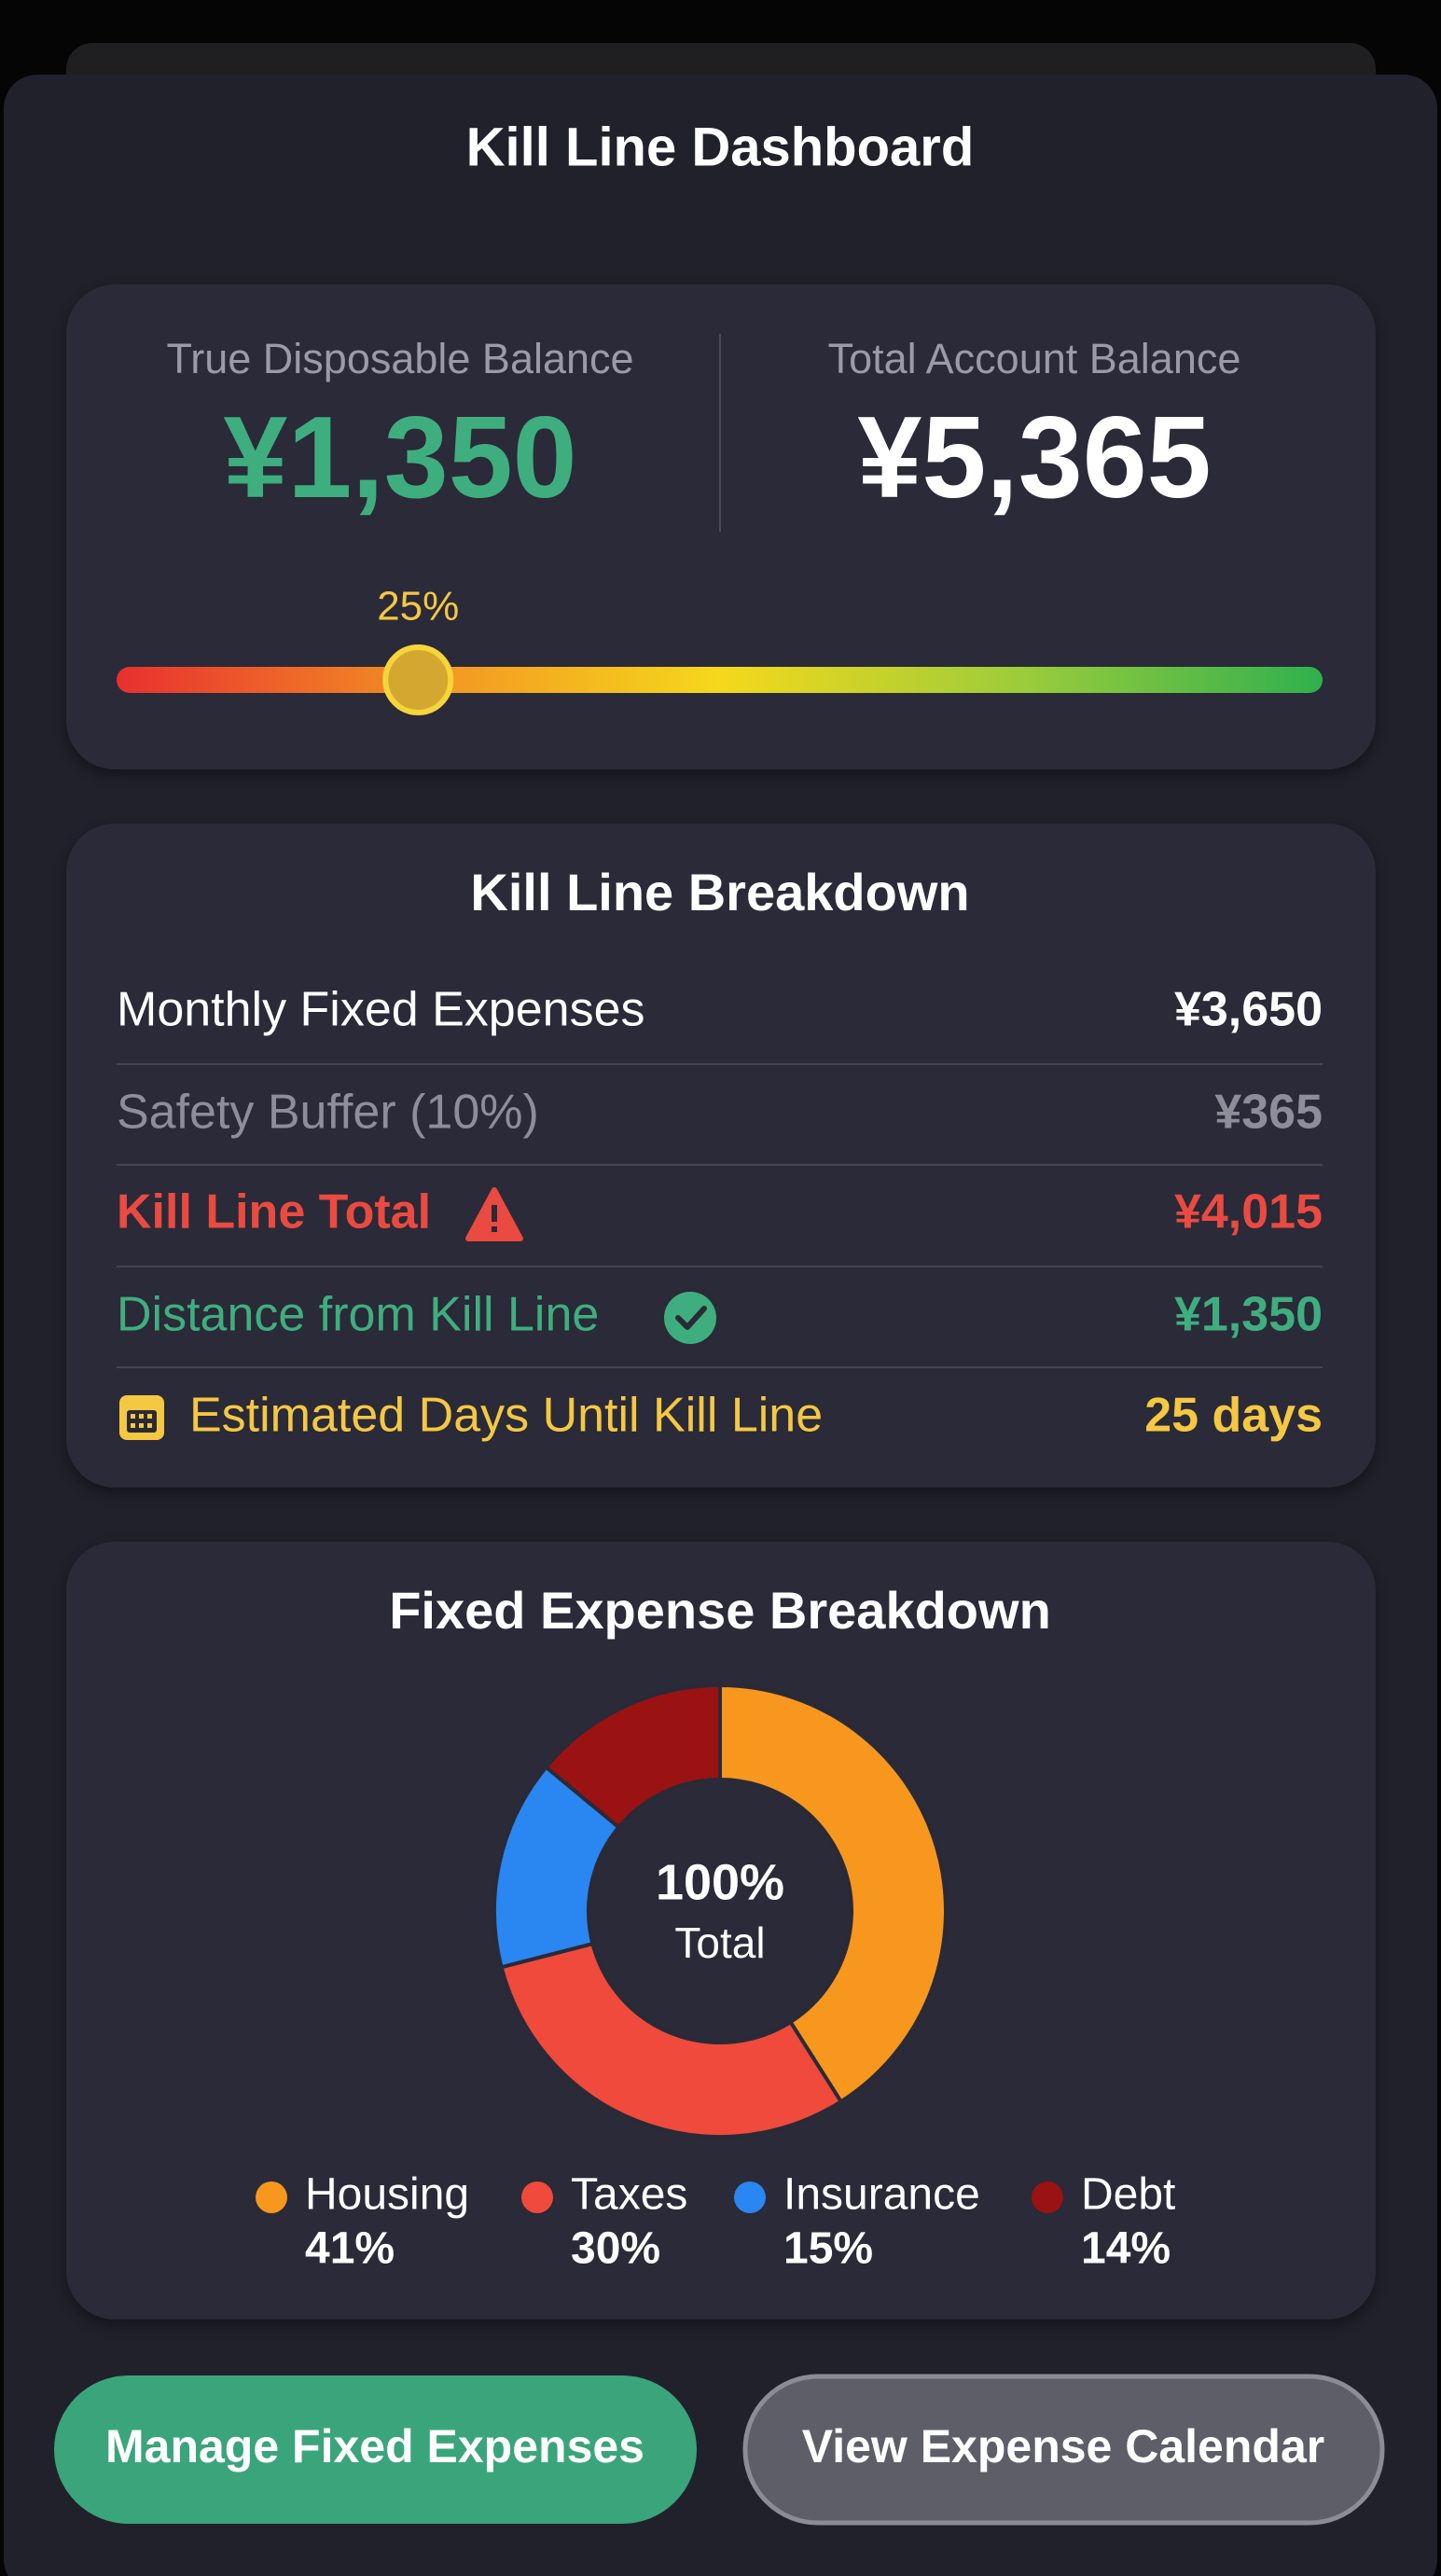 This screenshot has width=1441, height=2576. What do you see at coordinates (1128, 2195) in the screenshot?
I see `legend-label: Debt` at bounding box center [1128, 2195].